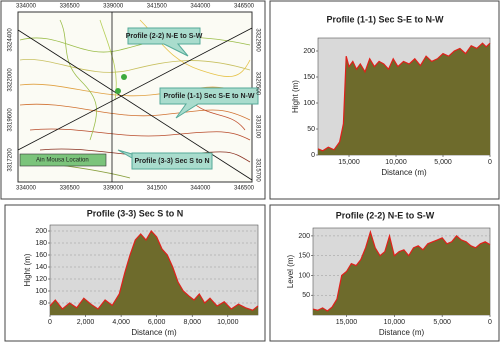 This screenshot has height=343, width=500. I want to click on map-label: Ain Mousa Location, so click(62, 161).